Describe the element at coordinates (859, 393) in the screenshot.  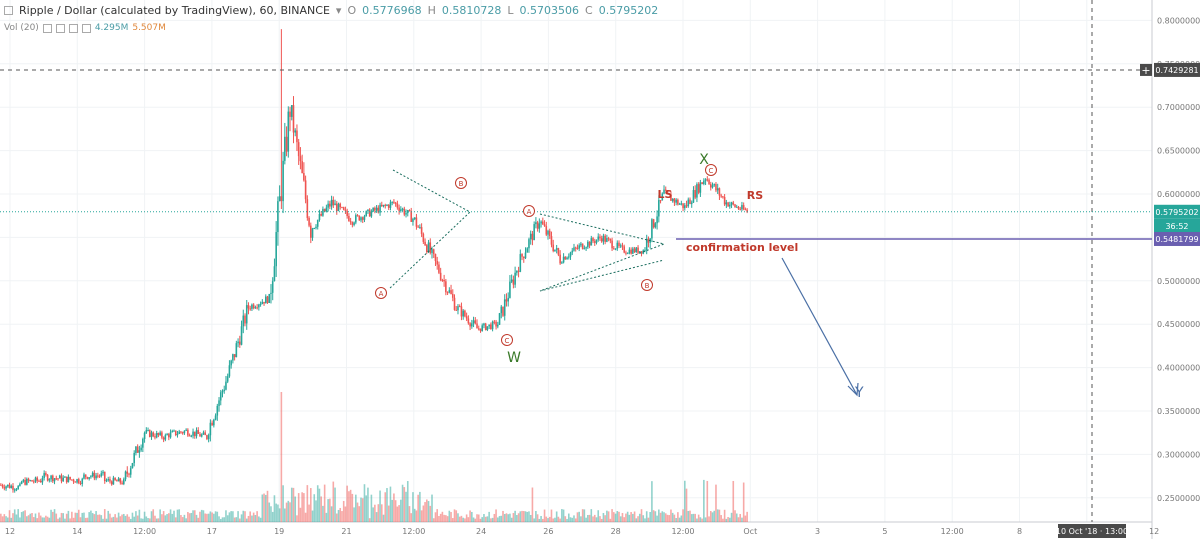
I see `wave-y-label: Y` at that location.